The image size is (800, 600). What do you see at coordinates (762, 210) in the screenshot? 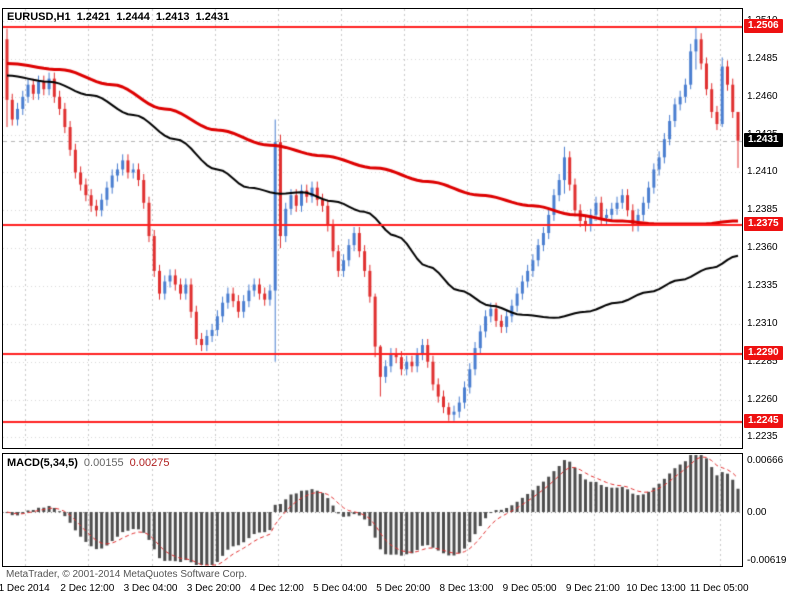
I see `price-axis-tick: 1.2385` at bounding box center [762, 210].